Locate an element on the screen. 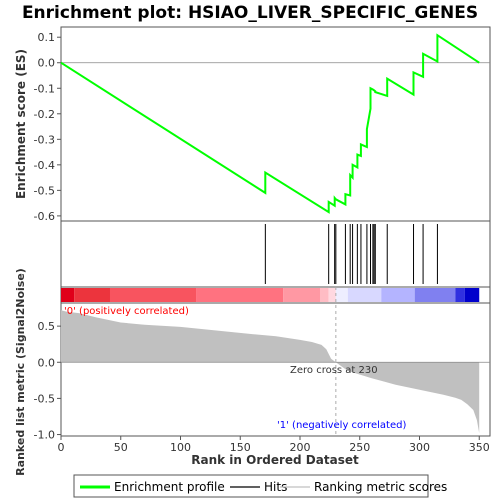 This screenshot has height=500, width=500. es-y-tick-label: -0.4 is located at coordinates (44, 165).